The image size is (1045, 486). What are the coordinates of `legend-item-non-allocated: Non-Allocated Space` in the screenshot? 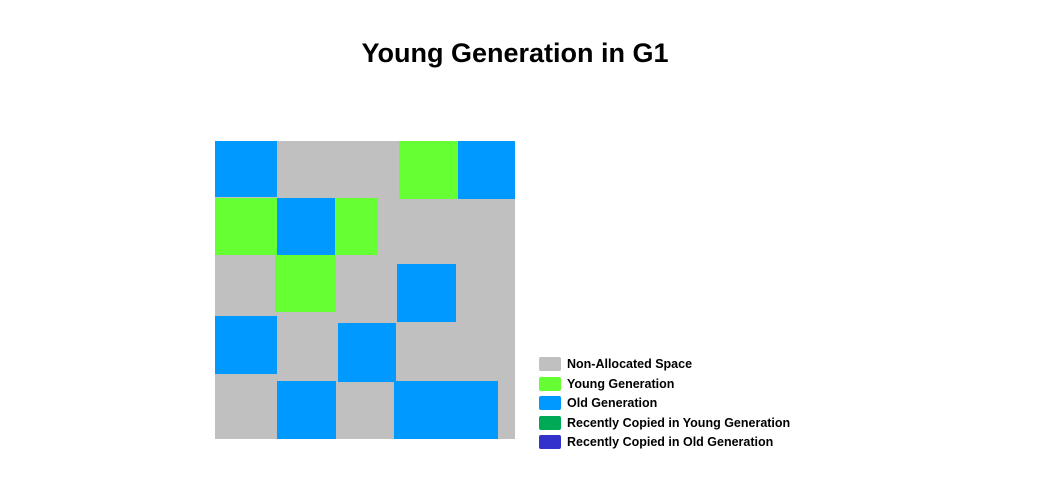 It's located at (689, 366).